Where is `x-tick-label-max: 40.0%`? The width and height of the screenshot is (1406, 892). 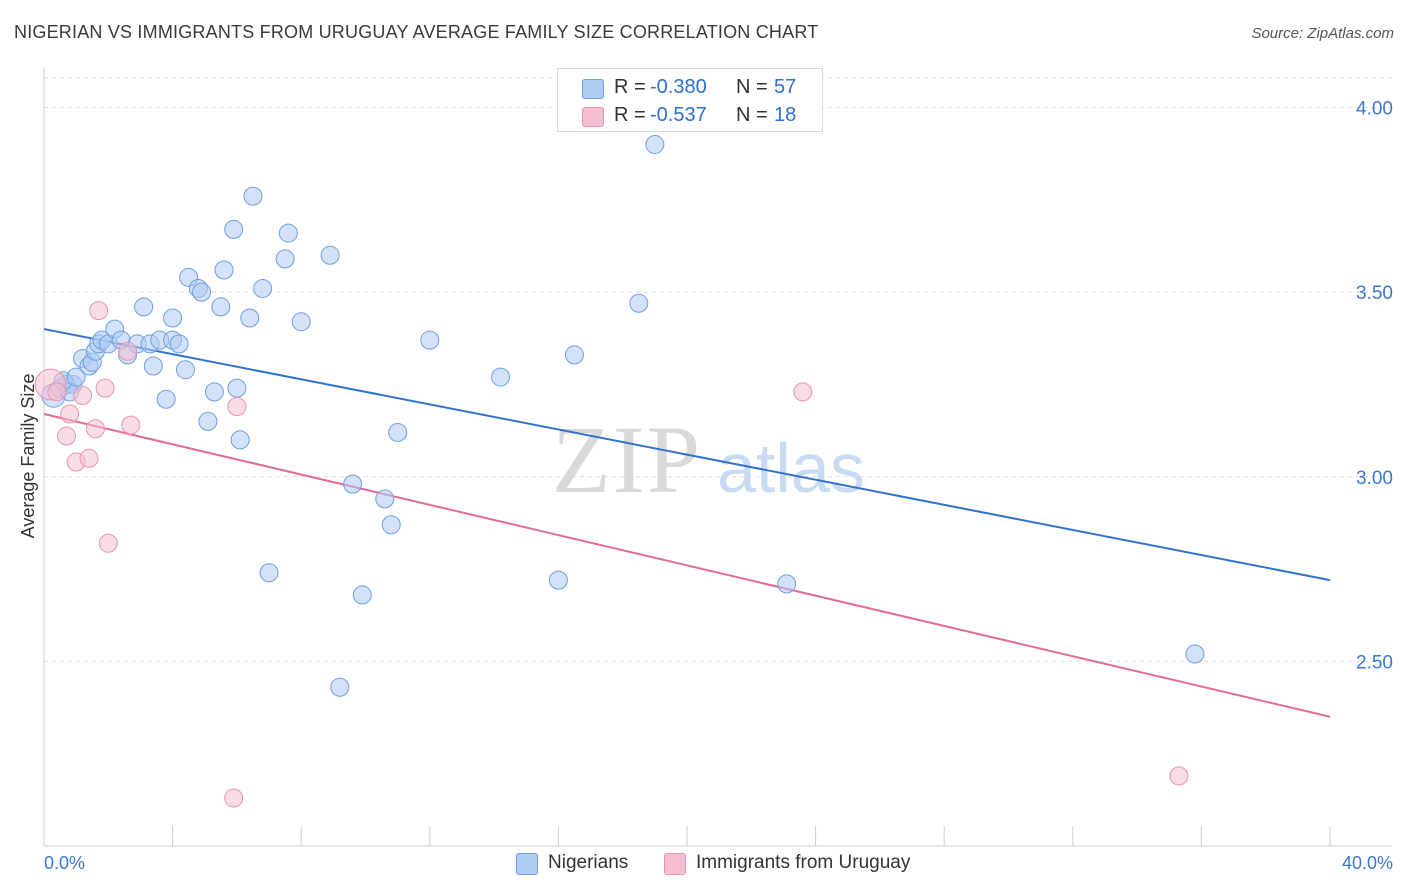
x-tick-label-max: 40.0% is located at coordinates (1367, 863).